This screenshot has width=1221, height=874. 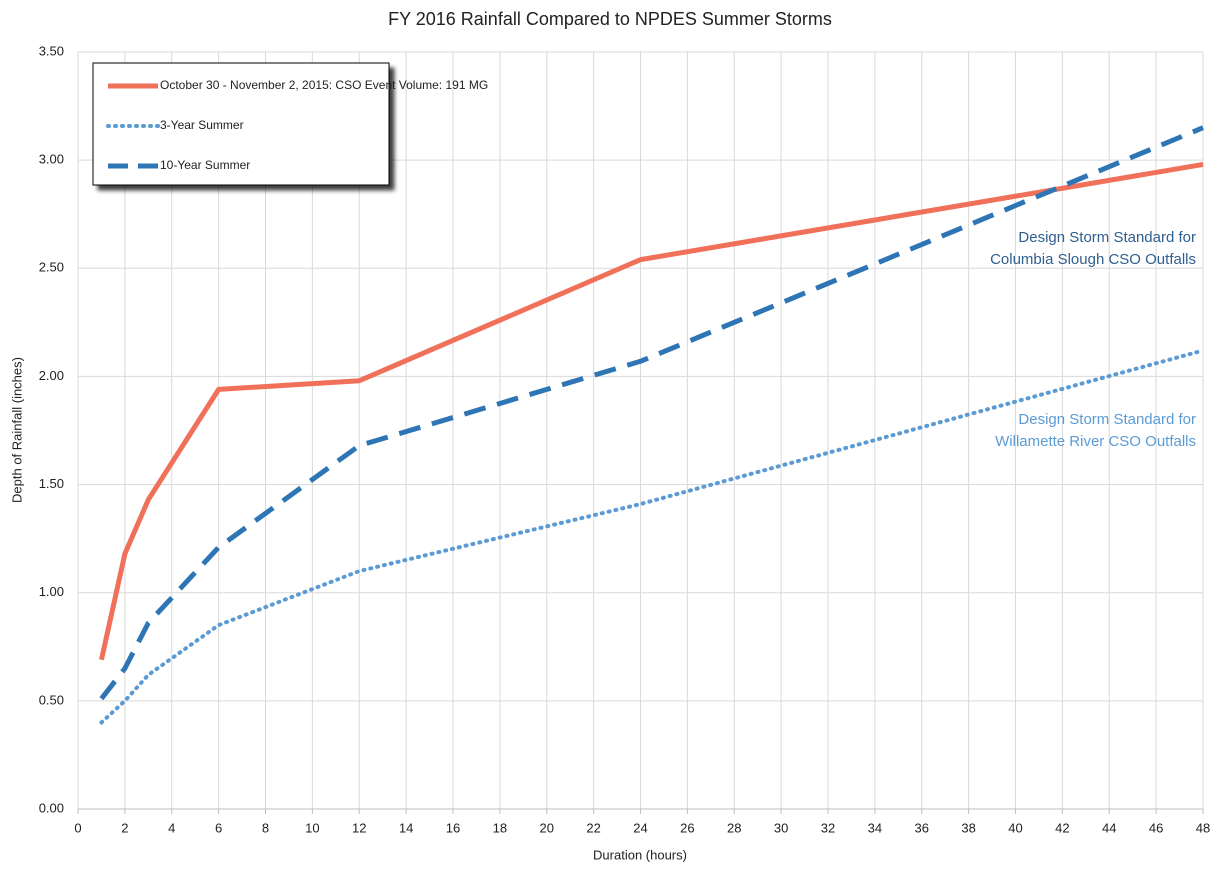 What do you see at coordinates (1156, 827) in the screenshot?
I see `x-tick-label: 46` at bounding box center [1156, 827].